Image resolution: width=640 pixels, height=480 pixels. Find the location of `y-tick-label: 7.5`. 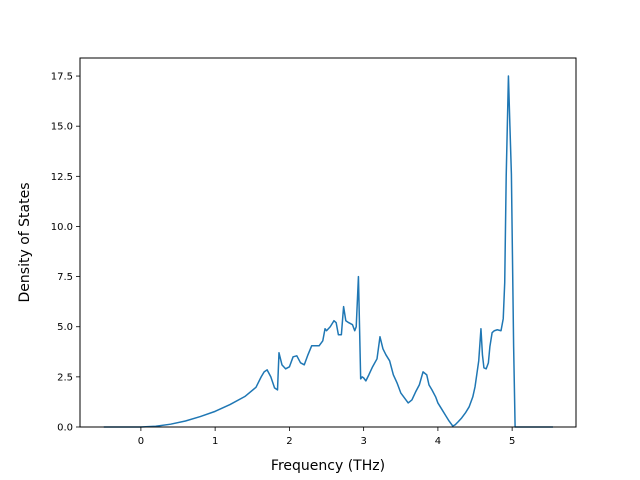

y-tick-label: 7.5 is located at coordinates (65, 277).